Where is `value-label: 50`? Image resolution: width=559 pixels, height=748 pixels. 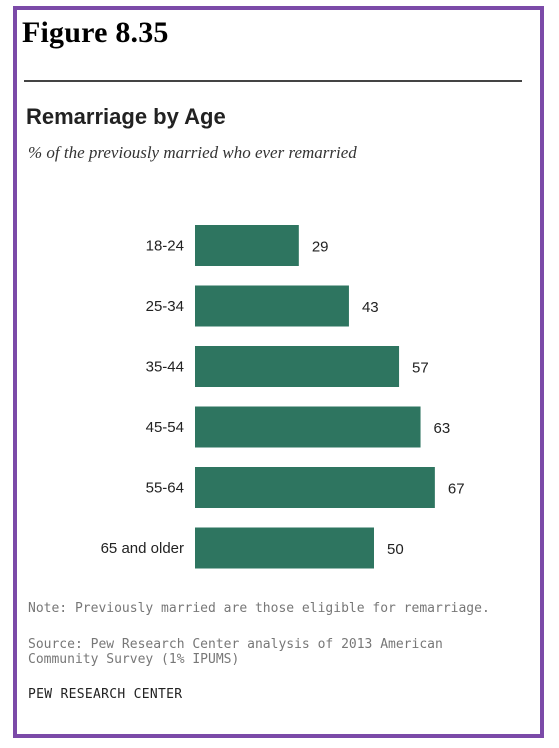 value-label: 50 is located at coordinates (395, 549).